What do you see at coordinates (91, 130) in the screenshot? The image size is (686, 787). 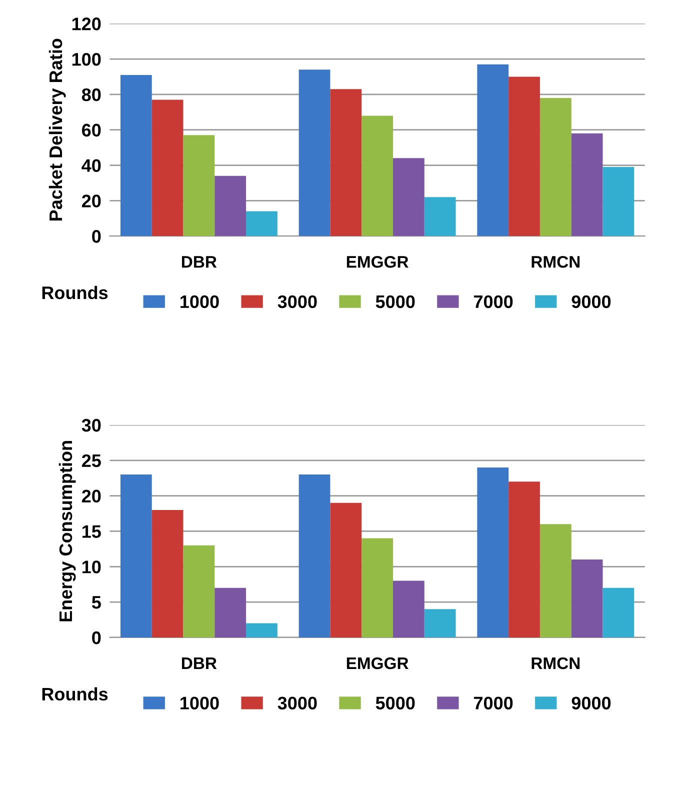 I see `y-tick-label: 60` at bounding box center [91, 130].